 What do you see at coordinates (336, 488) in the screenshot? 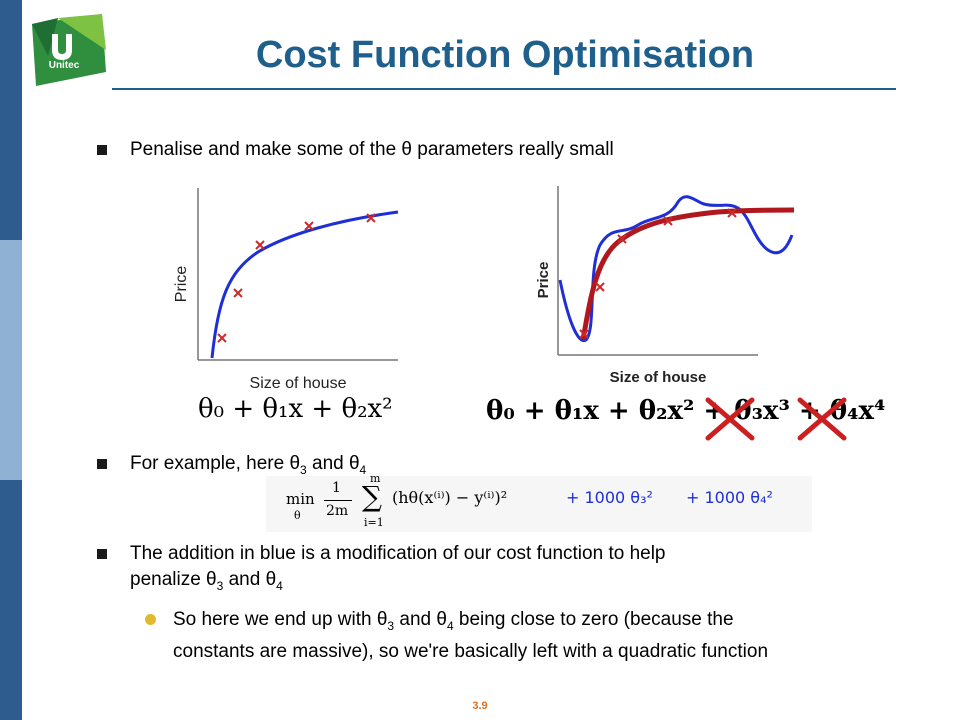
I see `cost-fraction-num: 1` at bounding box center [336, 488].